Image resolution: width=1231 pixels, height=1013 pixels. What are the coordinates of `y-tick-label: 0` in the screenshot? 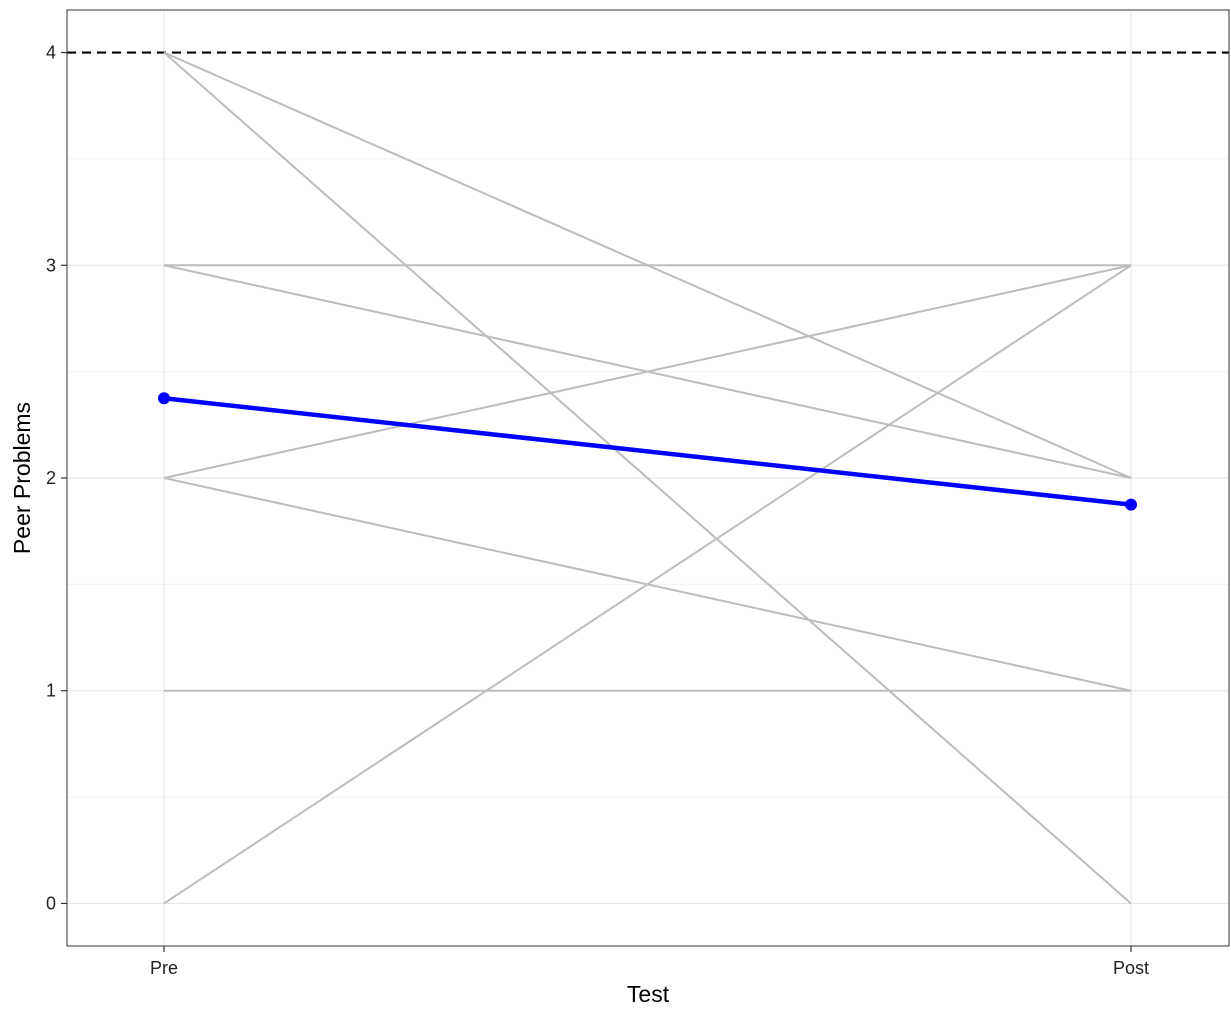 It's located at (51, 903).